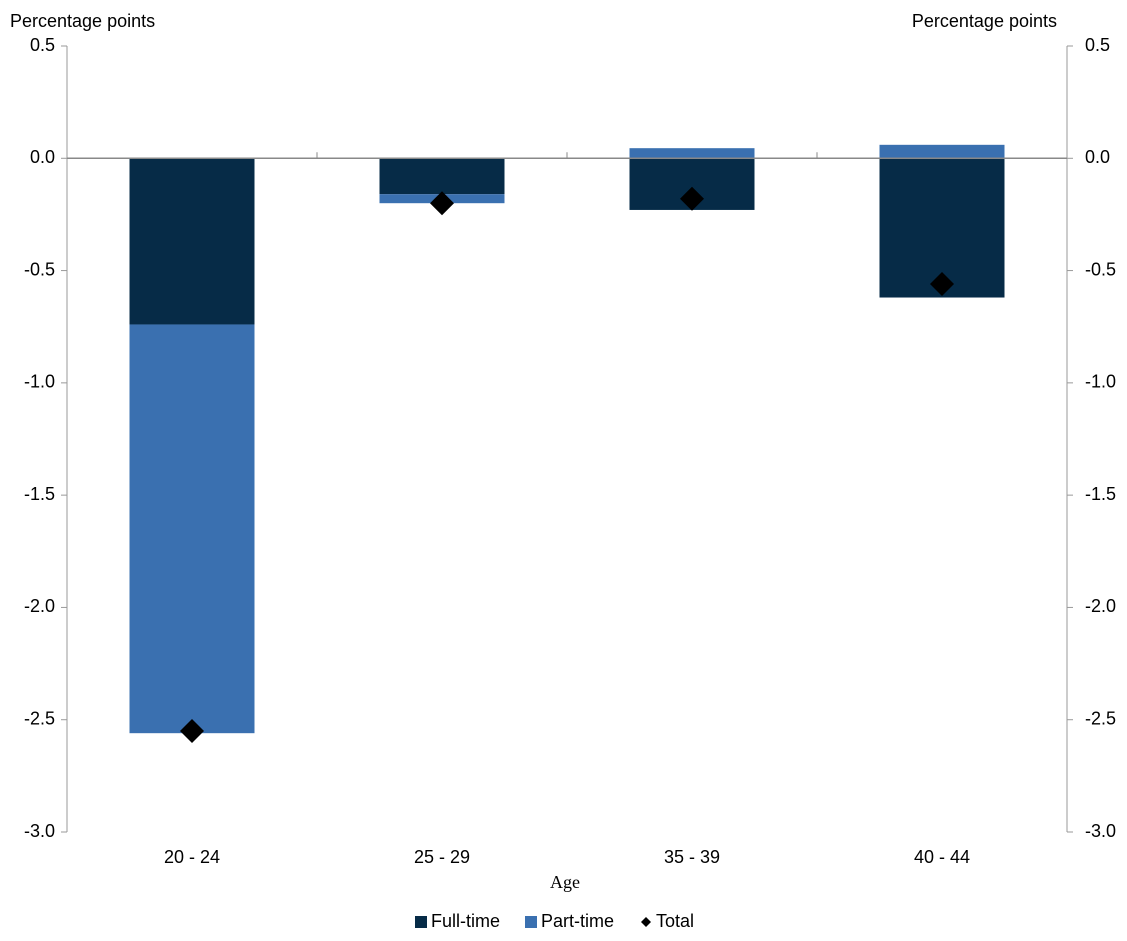 Image resolution: width=1127 pixels, height=941 pixels. I want to click on y2-tick-label: -1.0, so click(1100, 382).